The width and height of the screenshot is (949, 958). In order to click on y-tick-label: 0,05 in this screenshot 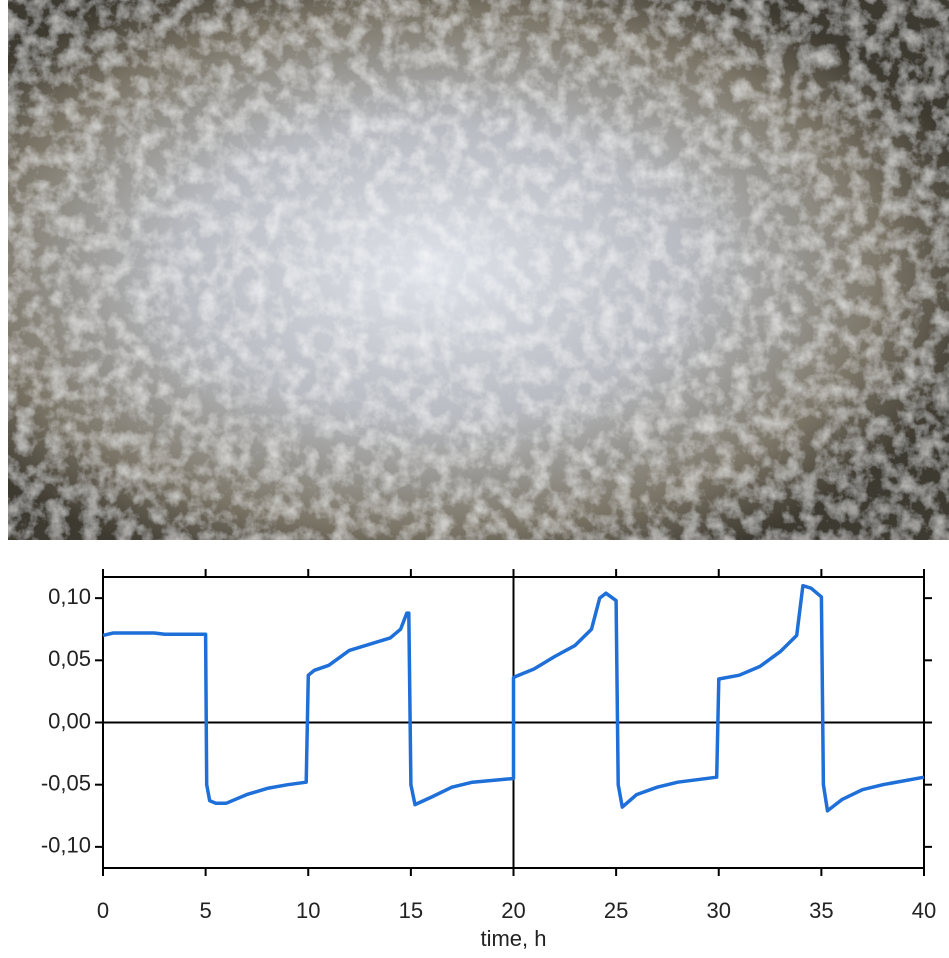, I will do `click(69, 658)`.